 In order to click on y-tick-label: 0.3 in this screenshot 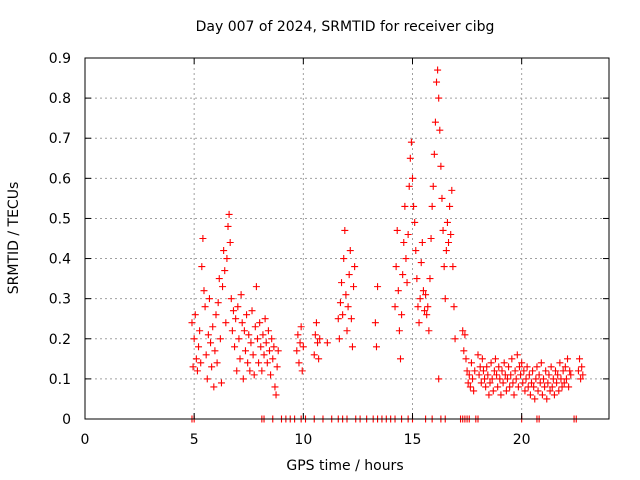, I will do `click(60, 300)`.